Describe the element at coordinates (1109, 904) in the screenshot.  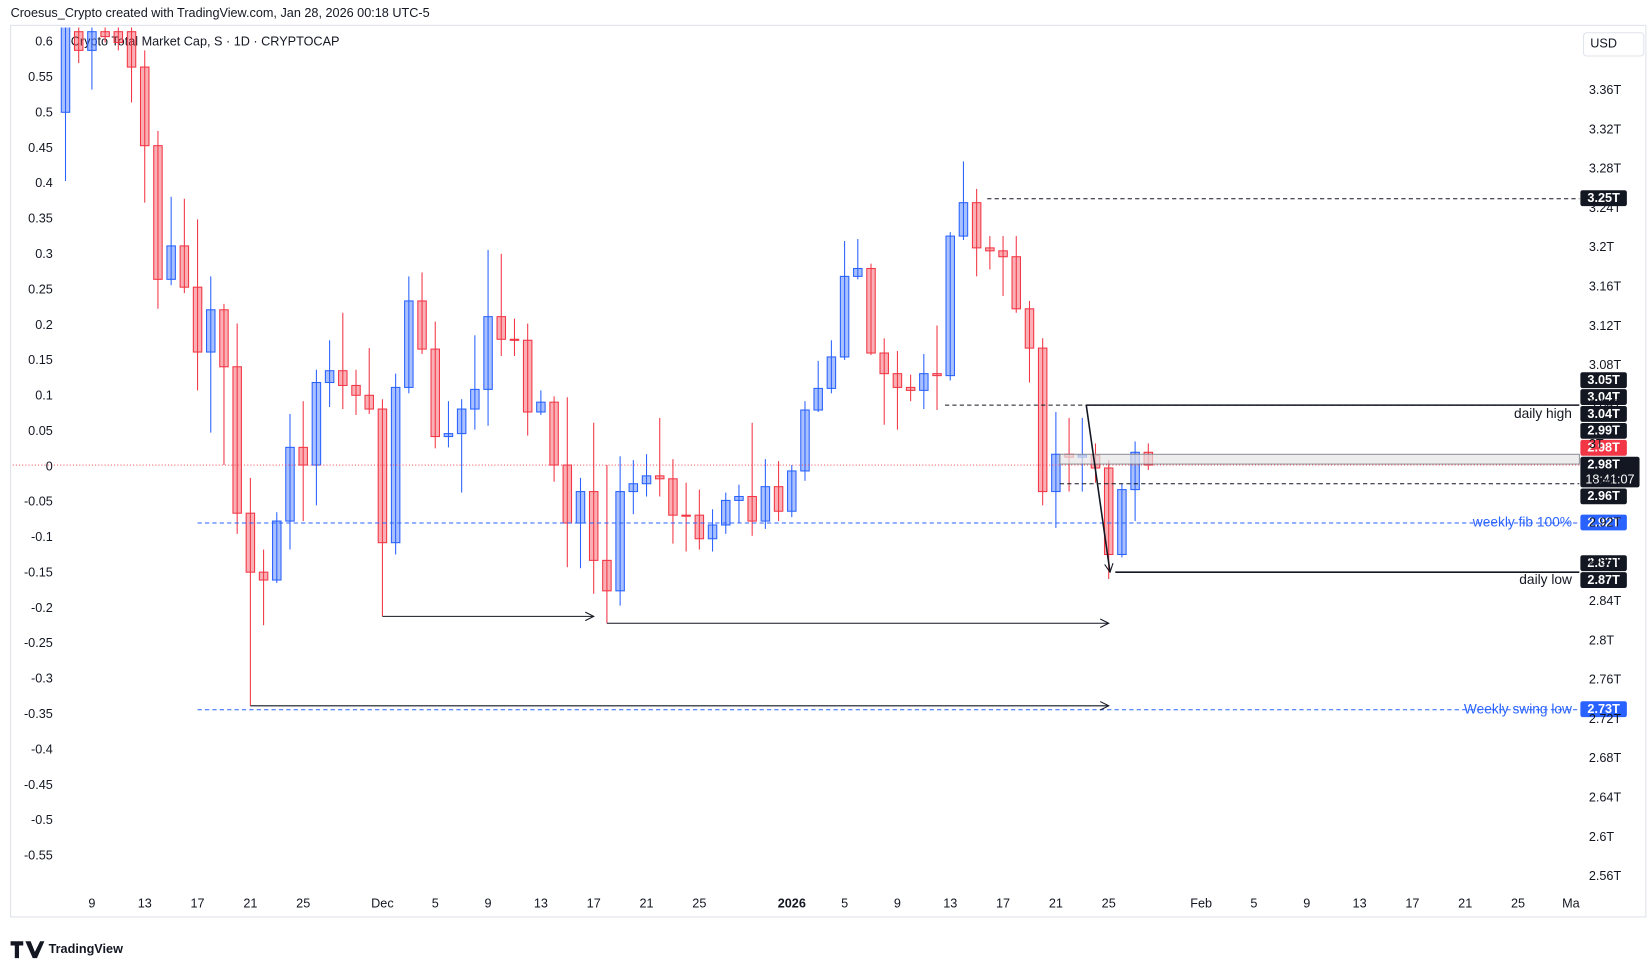
I see `x-tick-label: 25` at that location.